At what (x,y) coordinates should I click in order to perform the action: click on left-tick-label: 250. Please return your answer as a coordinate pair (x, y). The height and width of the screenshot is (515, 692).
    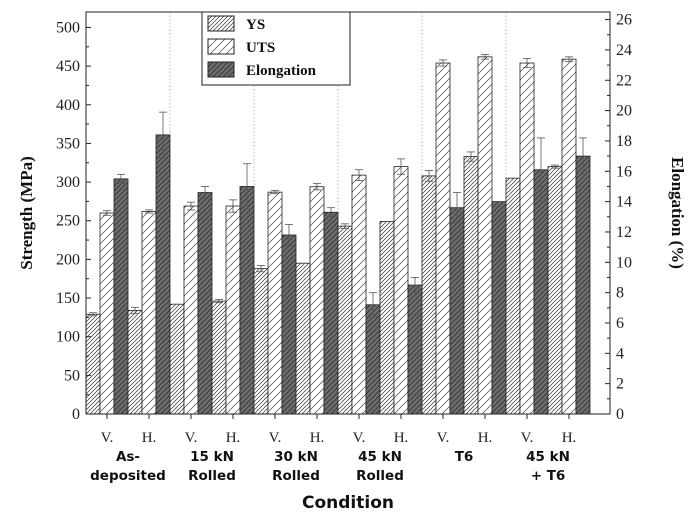
    Looking at the image, I should click on (68, 221).